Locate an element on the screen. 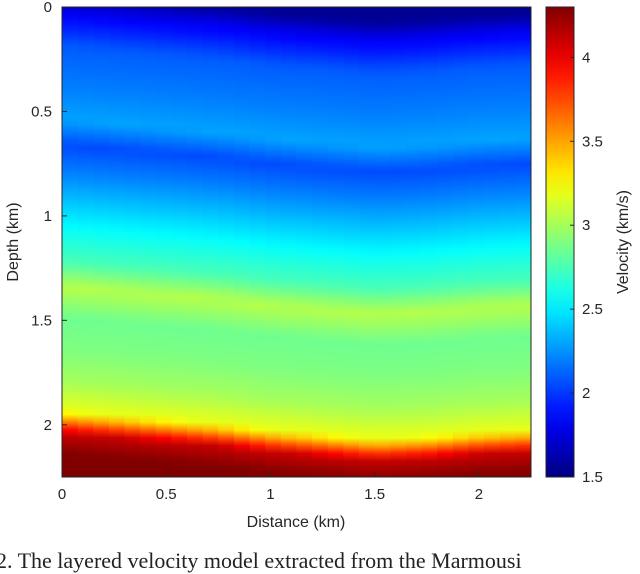  y-tick-label: 1 is located at coordinates (48, 216).